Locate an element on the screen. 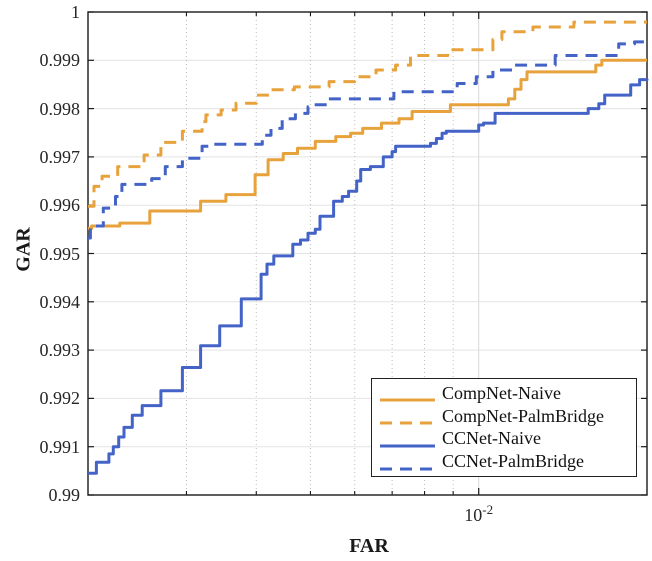 The height and width of the screenshot is (561, 652). y-axis-title: GAR is located at coordinates (23, 249).